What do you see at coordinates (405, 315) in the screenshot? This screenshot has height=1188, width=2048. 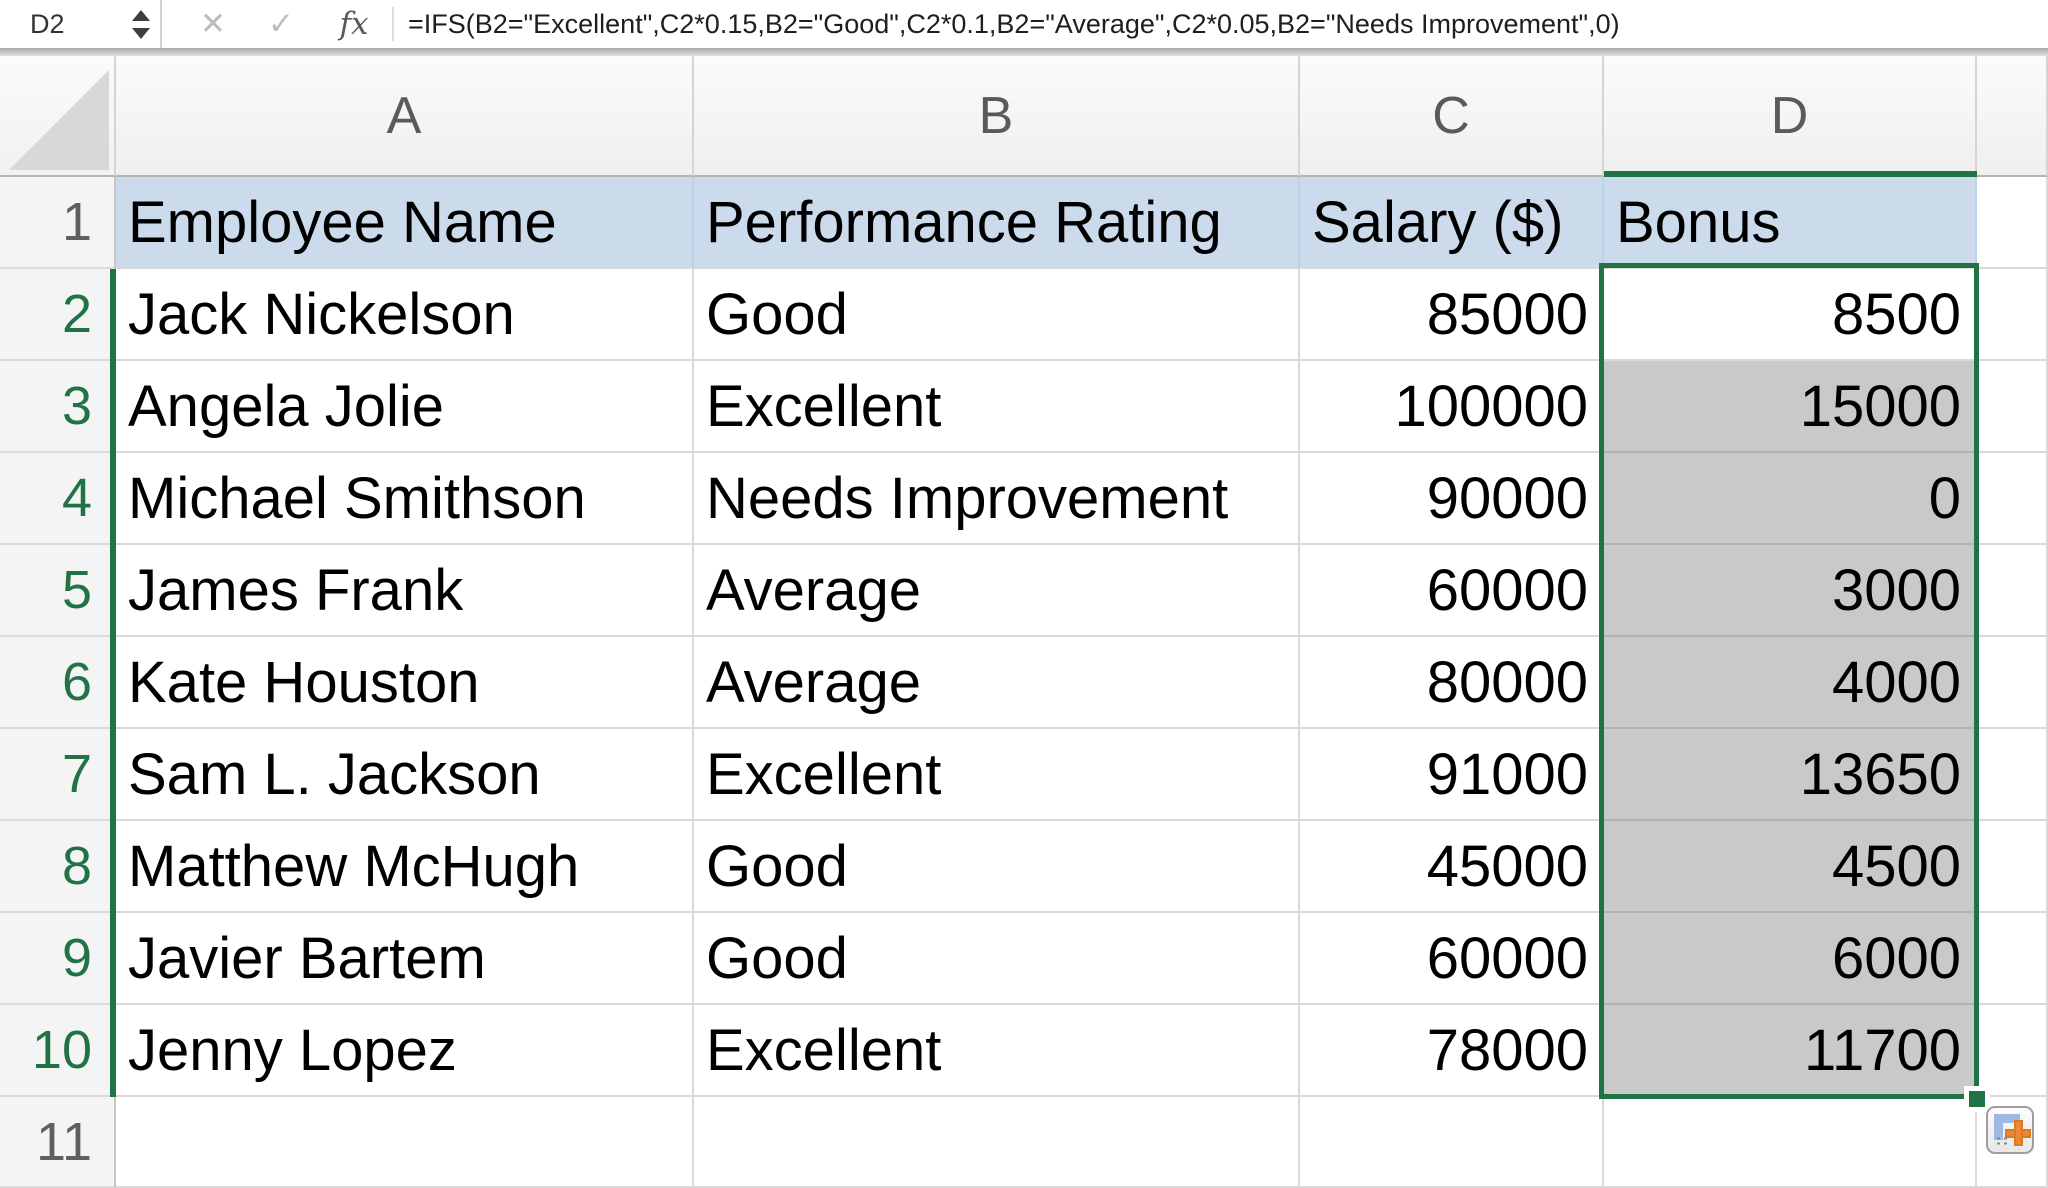 I see `cell-employee-name: Jack Nickelson` at bounding box center [405, 315].